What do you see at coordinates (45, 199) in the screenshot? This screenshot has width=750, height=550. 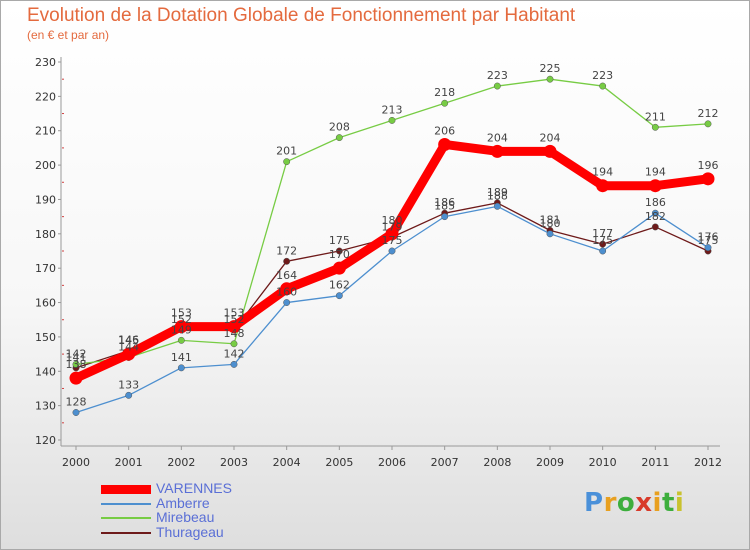 I see `y-tick-label: 190` at bounding box center [45, 199].